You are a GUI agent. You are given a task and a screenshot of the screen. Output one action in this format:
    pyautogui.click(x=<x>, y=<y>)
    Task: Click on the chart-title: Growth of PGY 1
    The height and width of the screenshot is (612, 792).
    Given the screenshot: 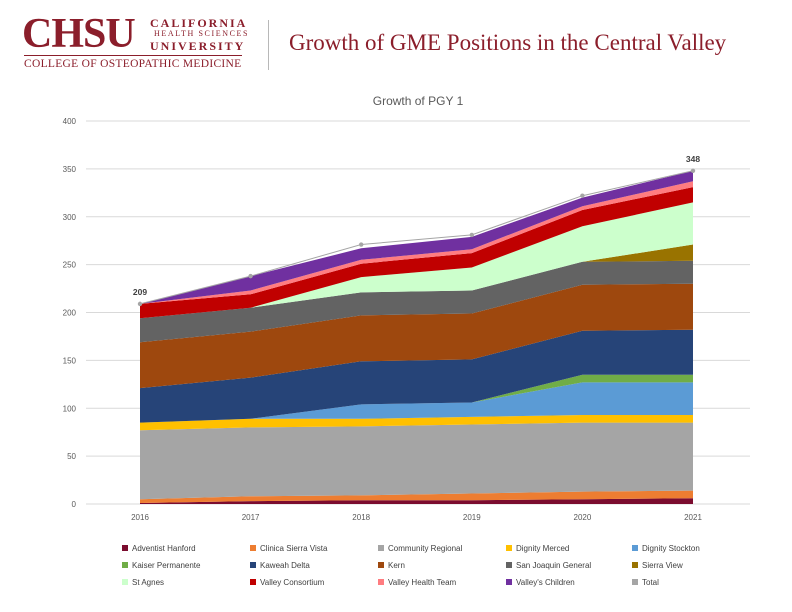 What is the action you would take?
    pyautogui.click(x=418, y=101)
    